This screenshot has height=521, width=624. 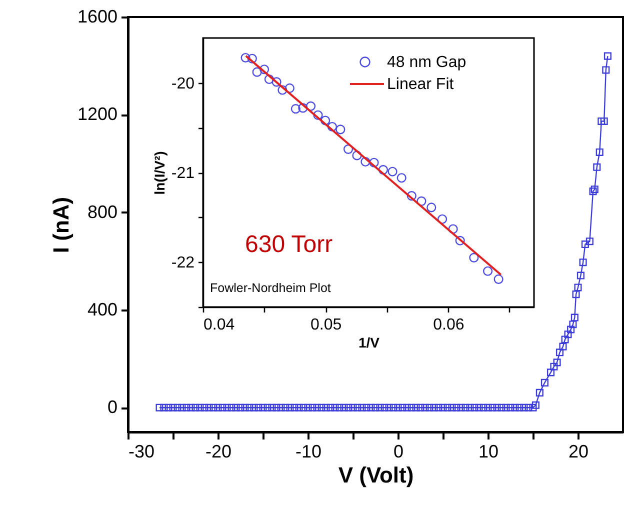 What do you see at coordinates (61, 225) in the screenshot?
I see `y-axis-title: I (nA)` at bounding box center [61, 225].